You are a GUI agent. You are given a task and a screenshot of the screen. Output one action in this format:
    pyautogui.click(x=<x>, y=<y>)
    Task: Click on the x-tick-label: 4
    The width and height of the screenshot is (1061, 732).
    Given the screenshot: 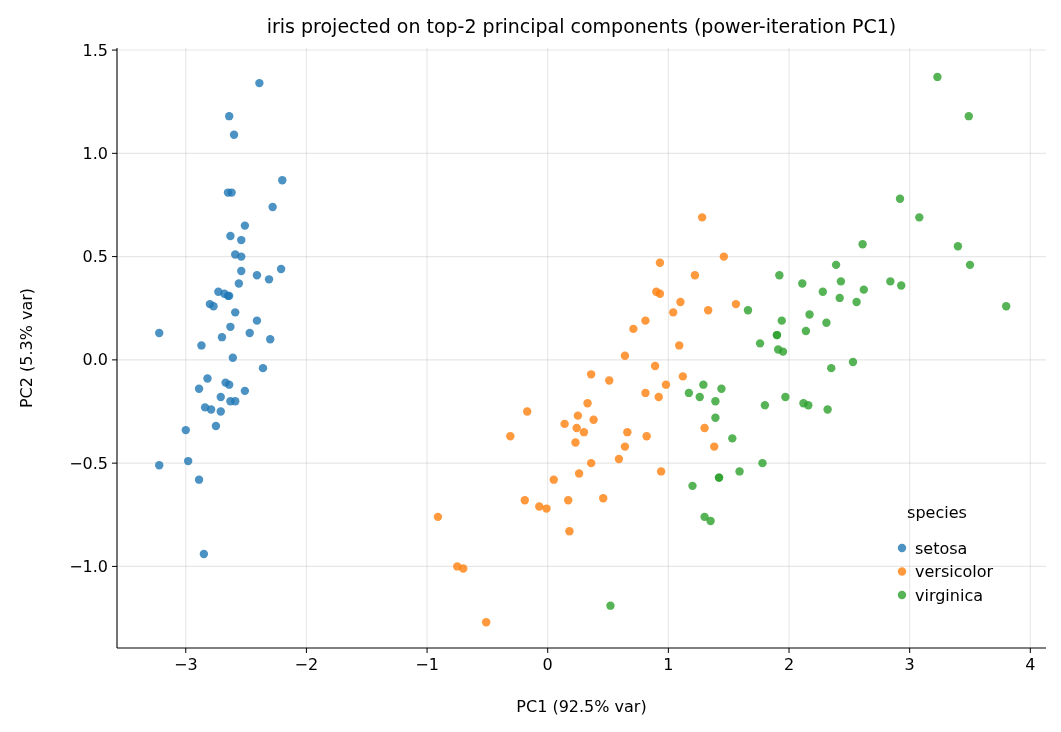 What is the action you would take?
    pyautogui.click(x=1030, y=664)
    